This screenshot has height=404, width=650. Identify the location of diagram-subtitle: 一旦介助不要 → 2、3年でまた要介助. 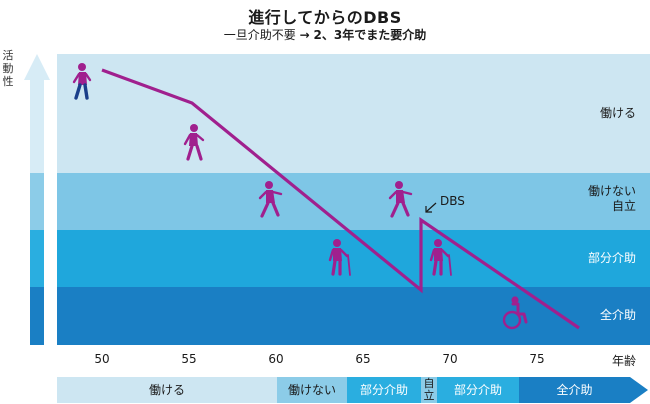
(325, 34).